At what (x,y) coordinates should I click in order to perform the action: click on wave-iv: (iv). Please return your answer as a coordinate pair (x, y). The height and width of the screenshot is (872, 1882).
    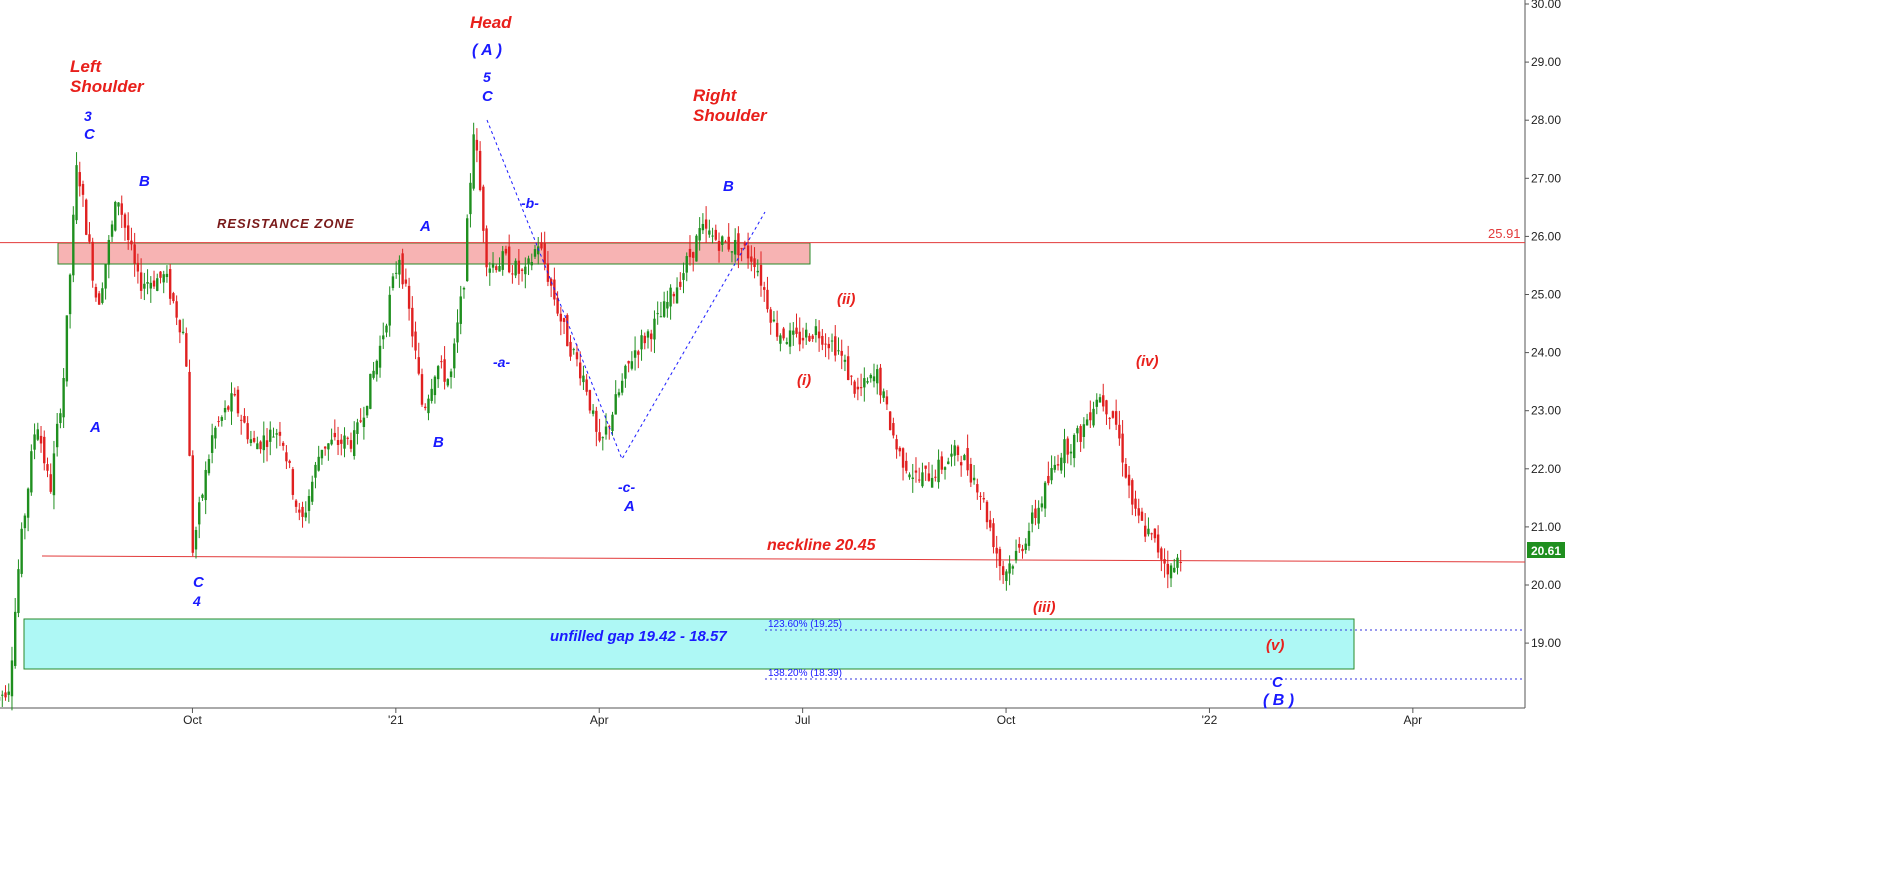
    Looking at the image, I should click on (1147, 361).